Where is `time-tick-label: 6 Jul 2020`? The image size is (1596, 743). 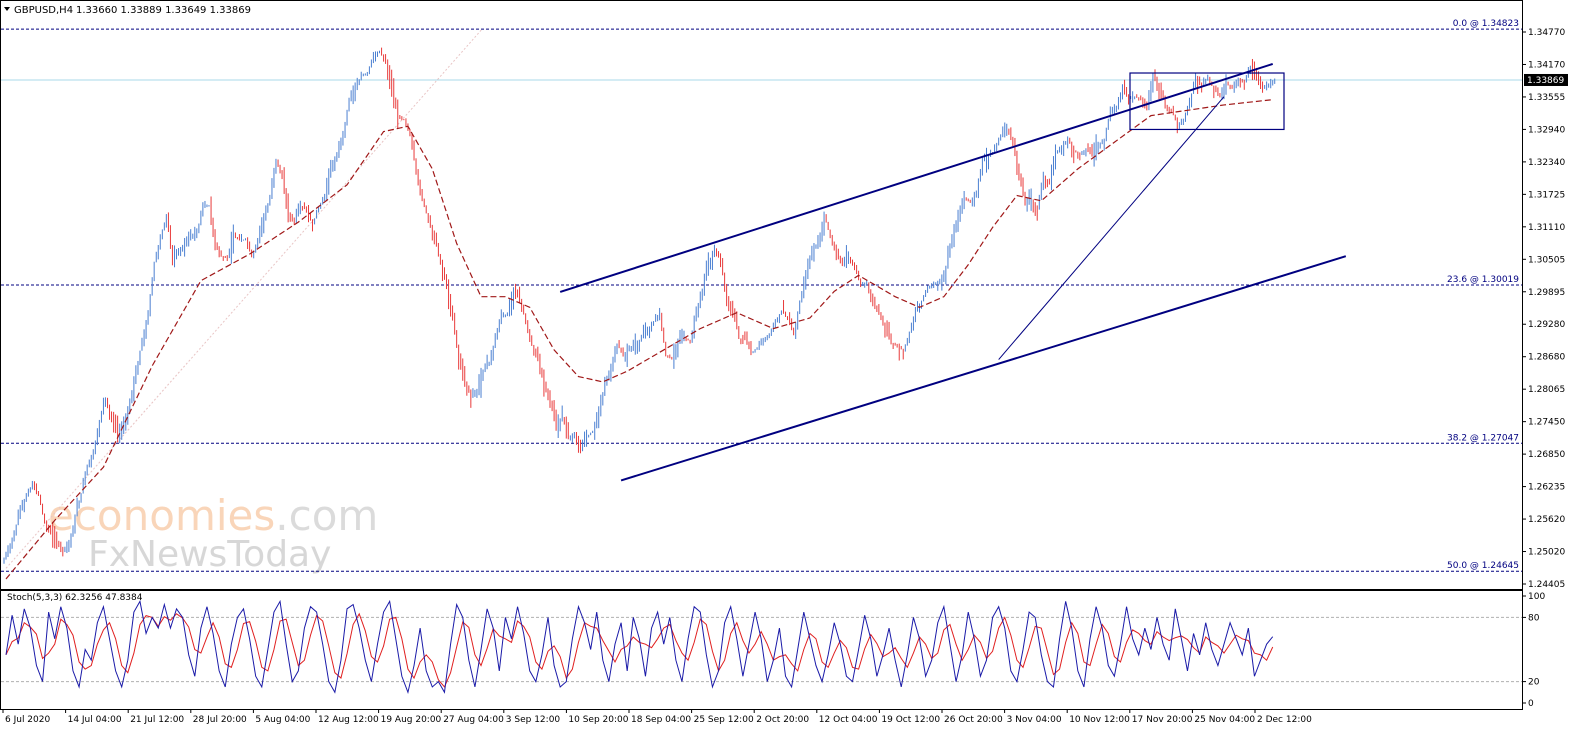 time-tick-label: 6 Jul 2020 is located at coordinates (27, 720).